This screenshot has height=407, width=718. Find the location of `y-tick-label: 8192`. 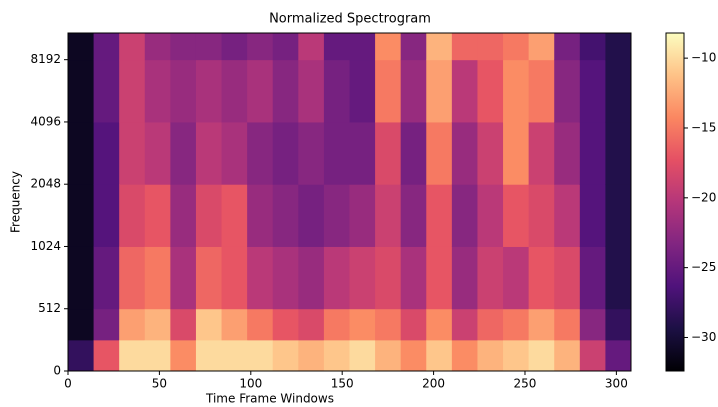

y-tick-label: 8192 is located at coordinates (45, 59).